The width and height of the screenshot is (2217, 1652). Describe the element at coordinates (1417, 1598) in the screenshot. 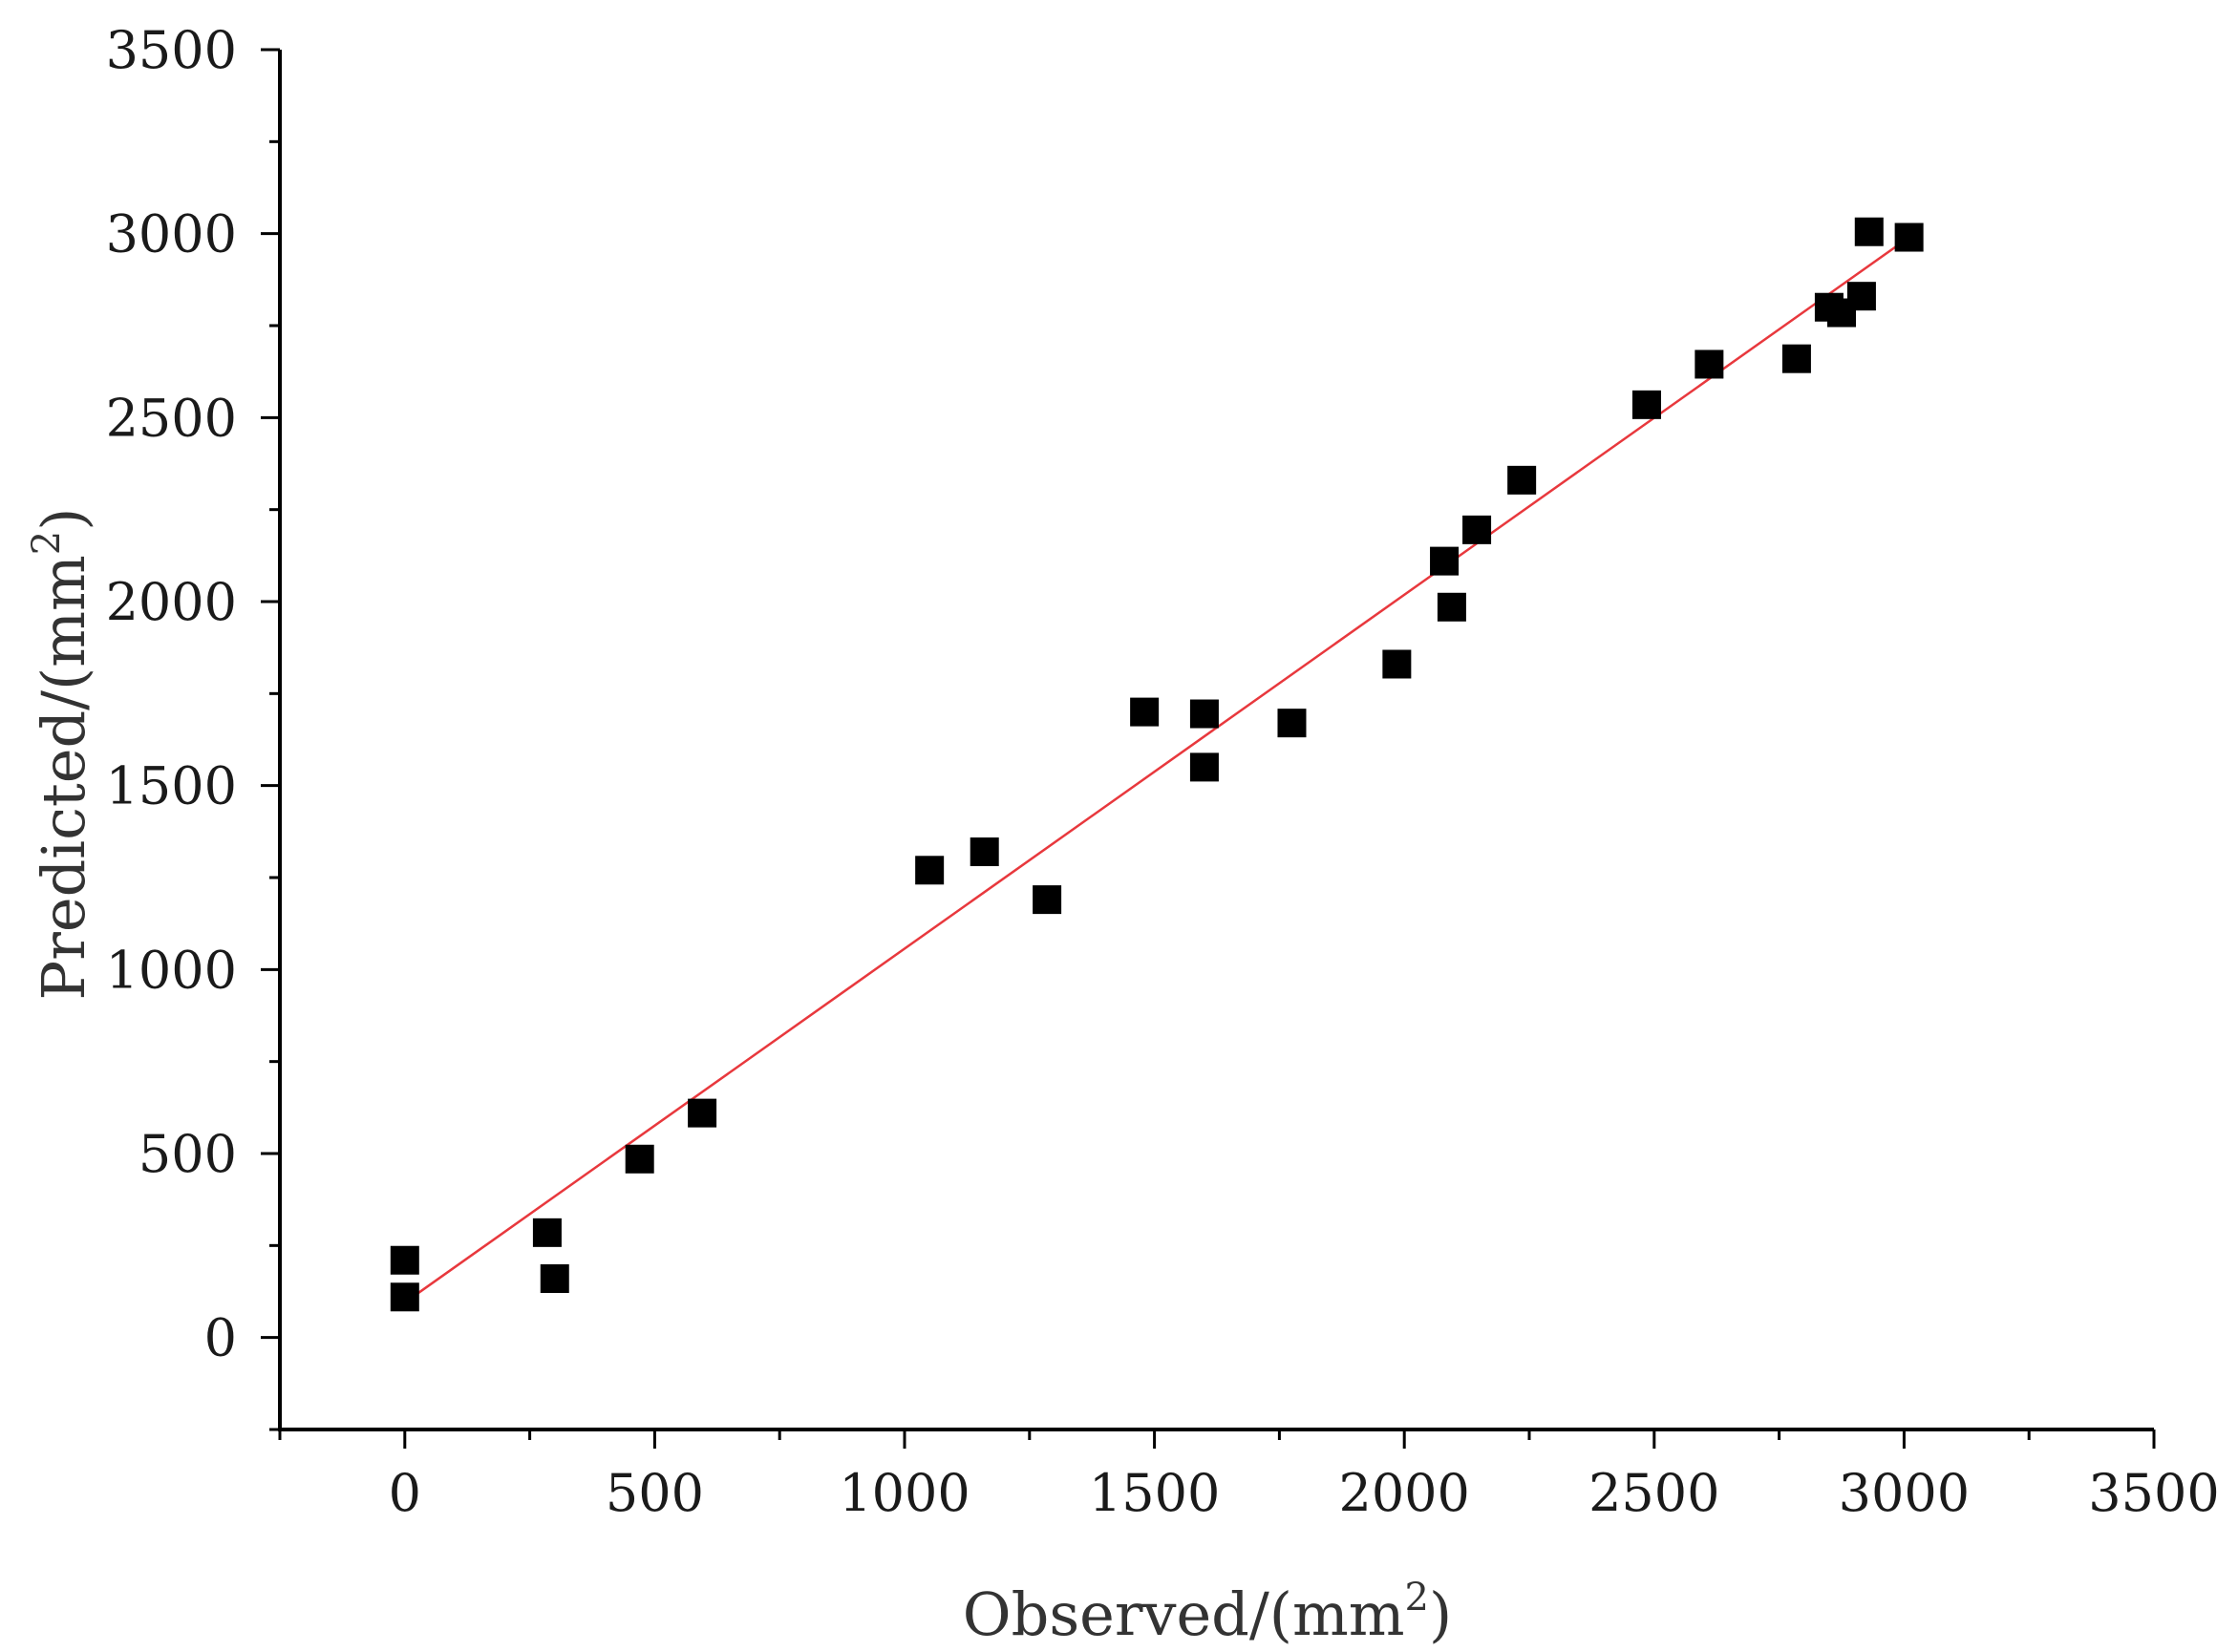

I see `x-axis-title-superscript: 2` at that location.